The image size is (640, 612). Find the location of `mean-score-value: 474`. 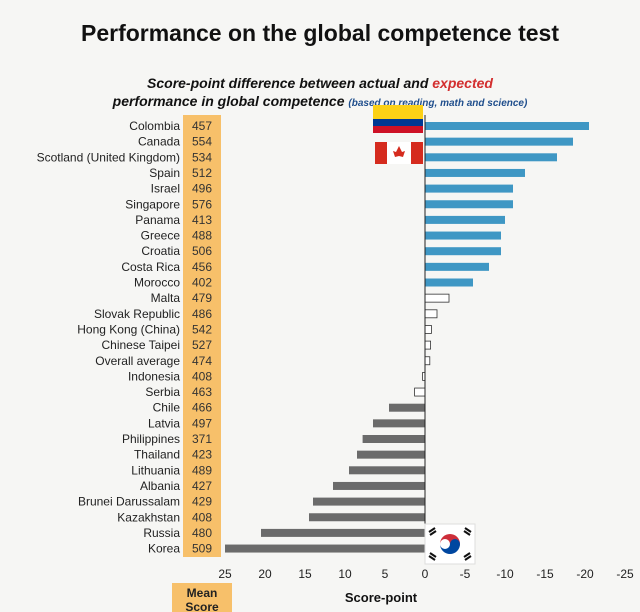

mean-score-value: 474 is located at coordinates (202, 361).